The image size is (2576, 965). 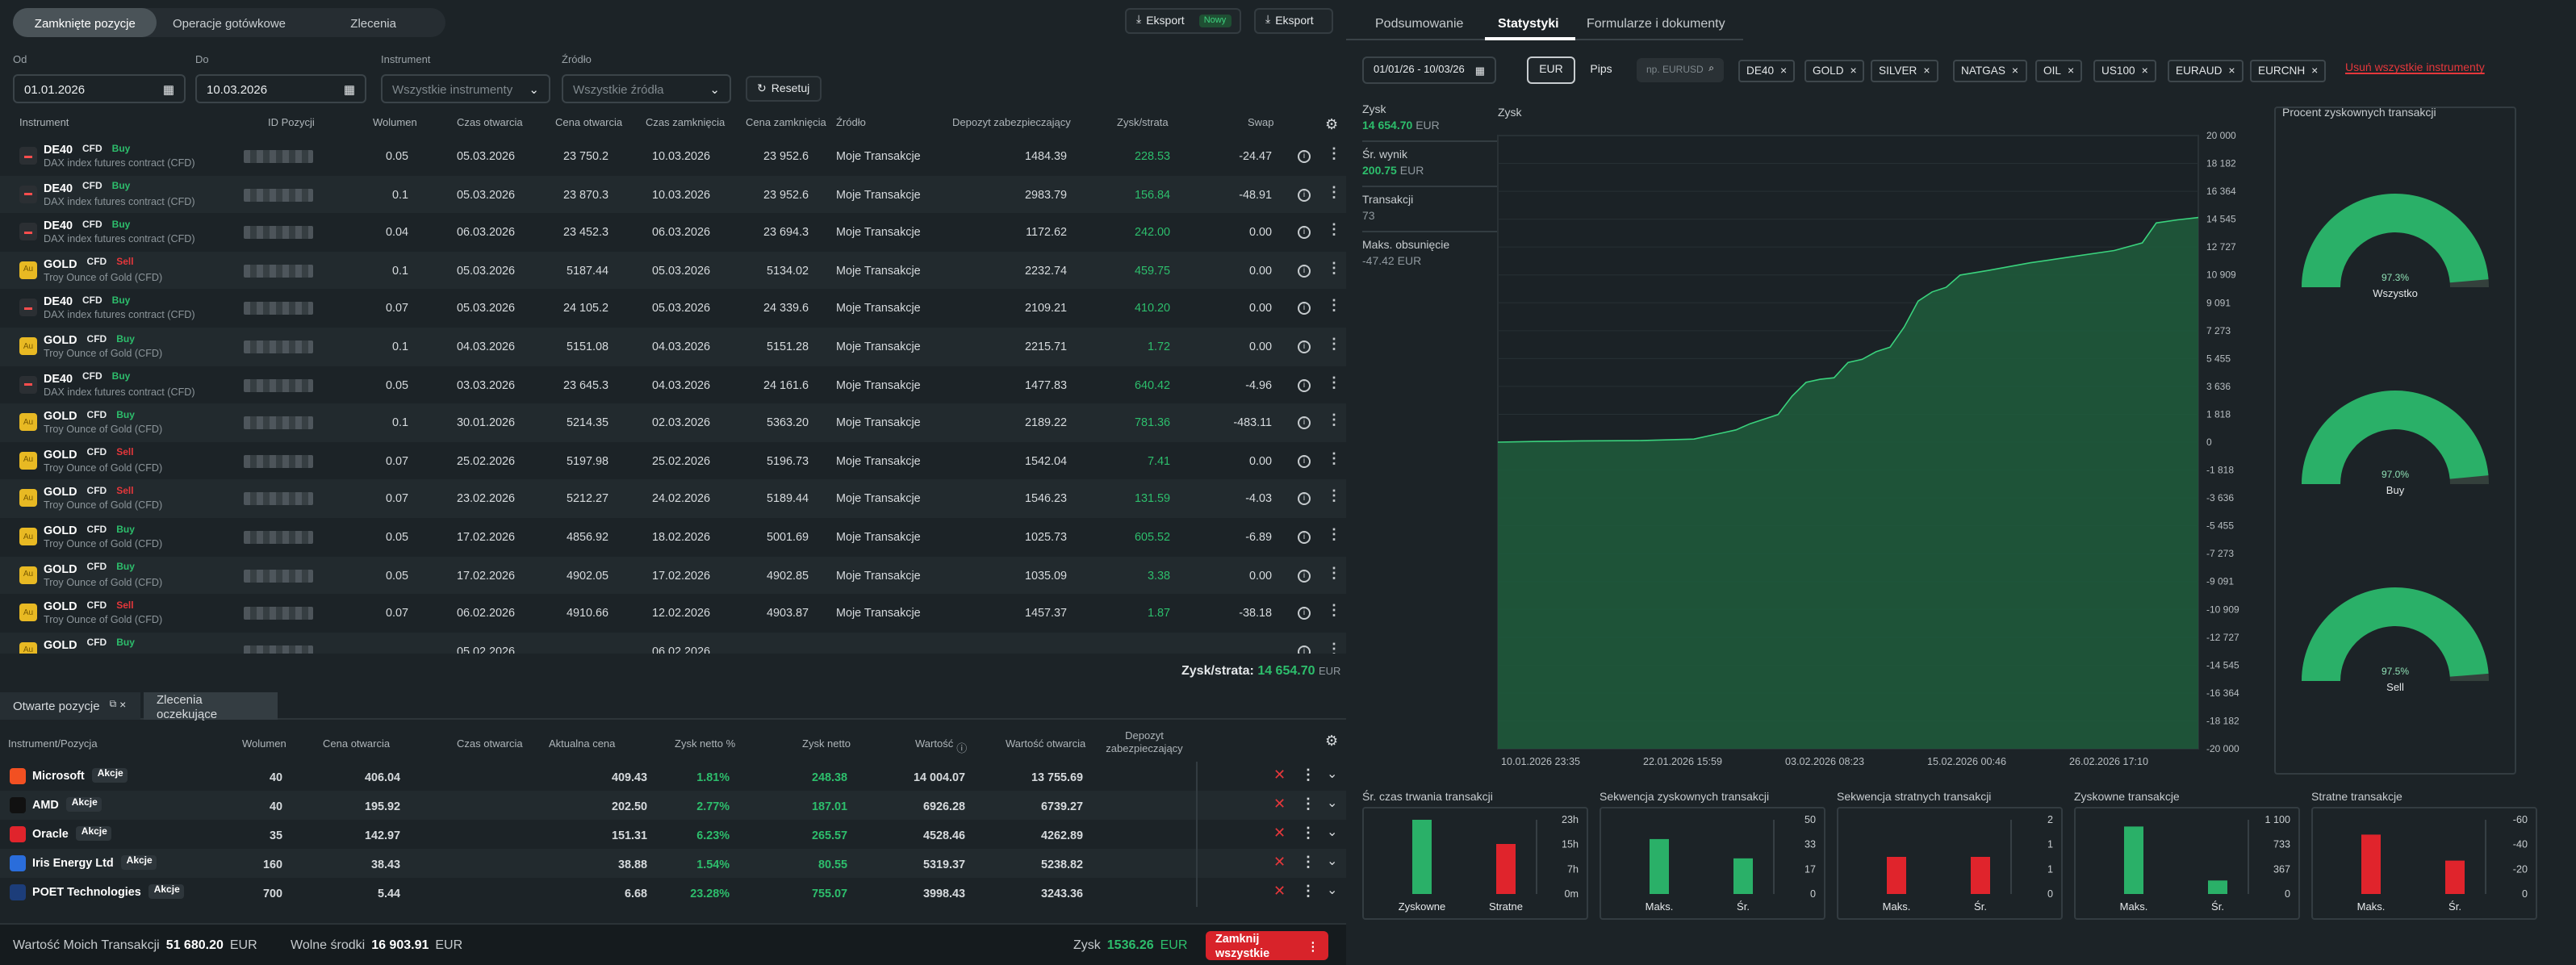 What do you see at coordinates (1680, 70) in the screenshot?
I see `instrument-search-input: np. EURUSD ⌕` at bounding box center [1680, 70].